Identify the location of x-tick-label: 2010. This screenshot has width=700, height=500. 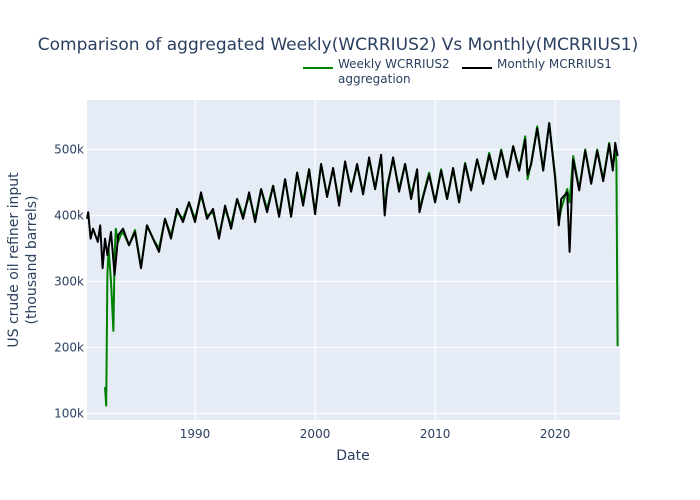
(435, 434).